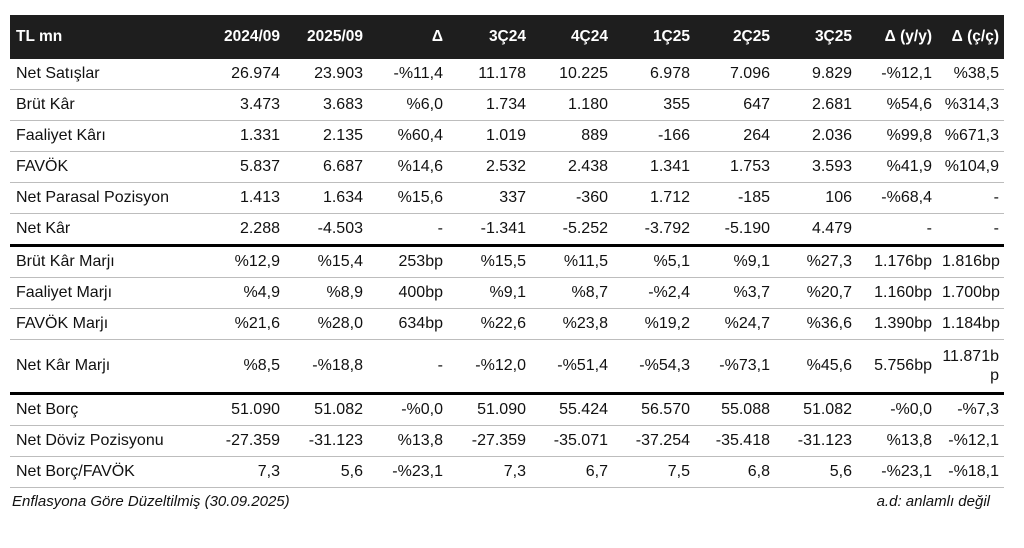 The image size is (1024, 548). What do you see at coordinates (970, 409) in the screenshot?
I see `table-cell: -%7,3` at bounding box center [970, 409].